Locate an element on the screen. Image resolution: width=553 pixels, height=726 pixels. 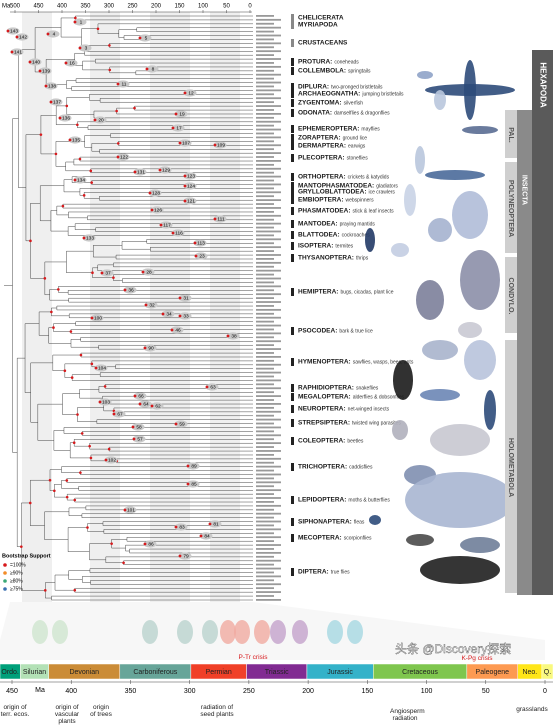
order-name: EMBIOPTERA: is located at coordinates (321, 200).